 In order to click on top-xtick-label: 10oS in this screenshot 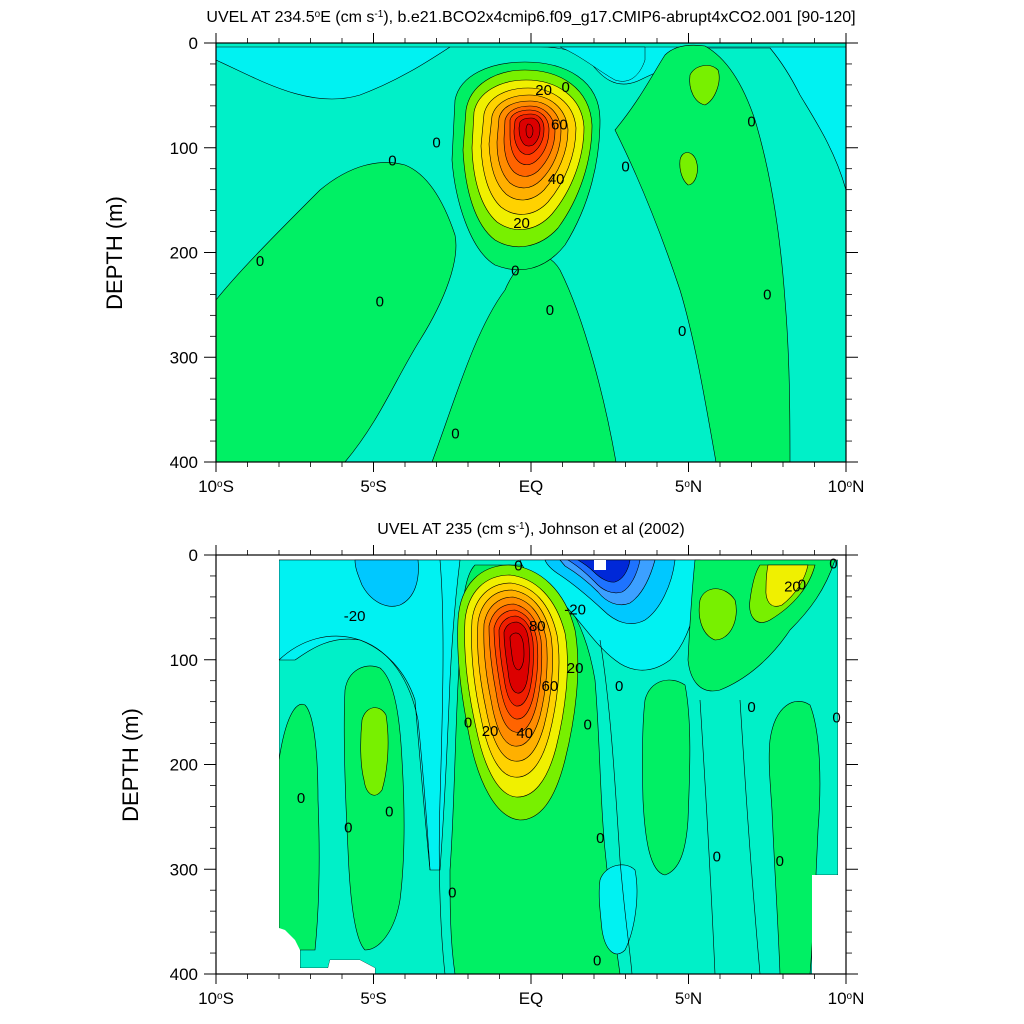, I will do `click(216, 486)`.